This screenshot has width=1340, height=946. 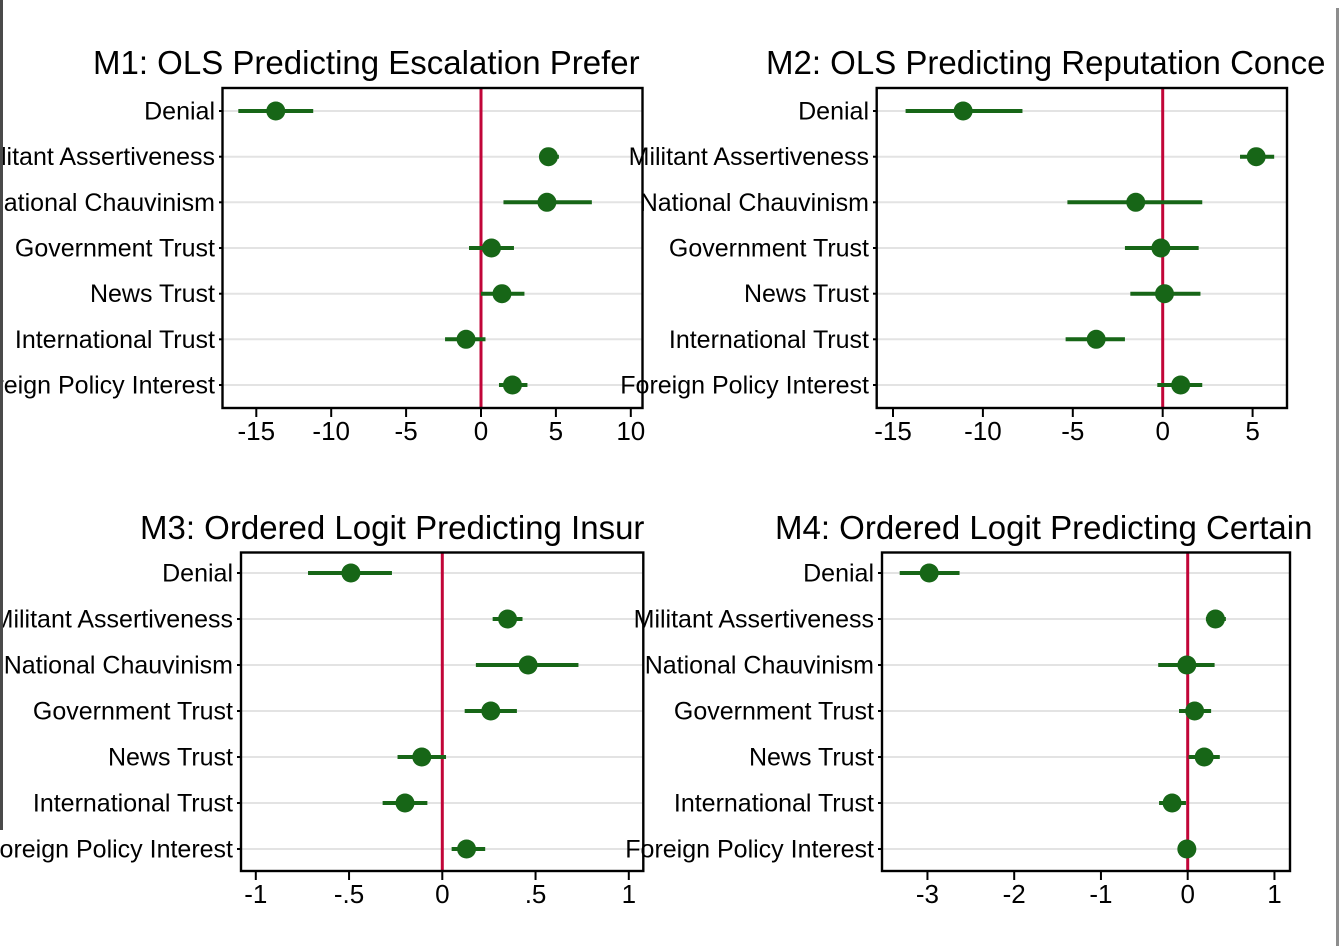 I want to click on x-axis-tick-label: .5, so click(x=536, y=894).